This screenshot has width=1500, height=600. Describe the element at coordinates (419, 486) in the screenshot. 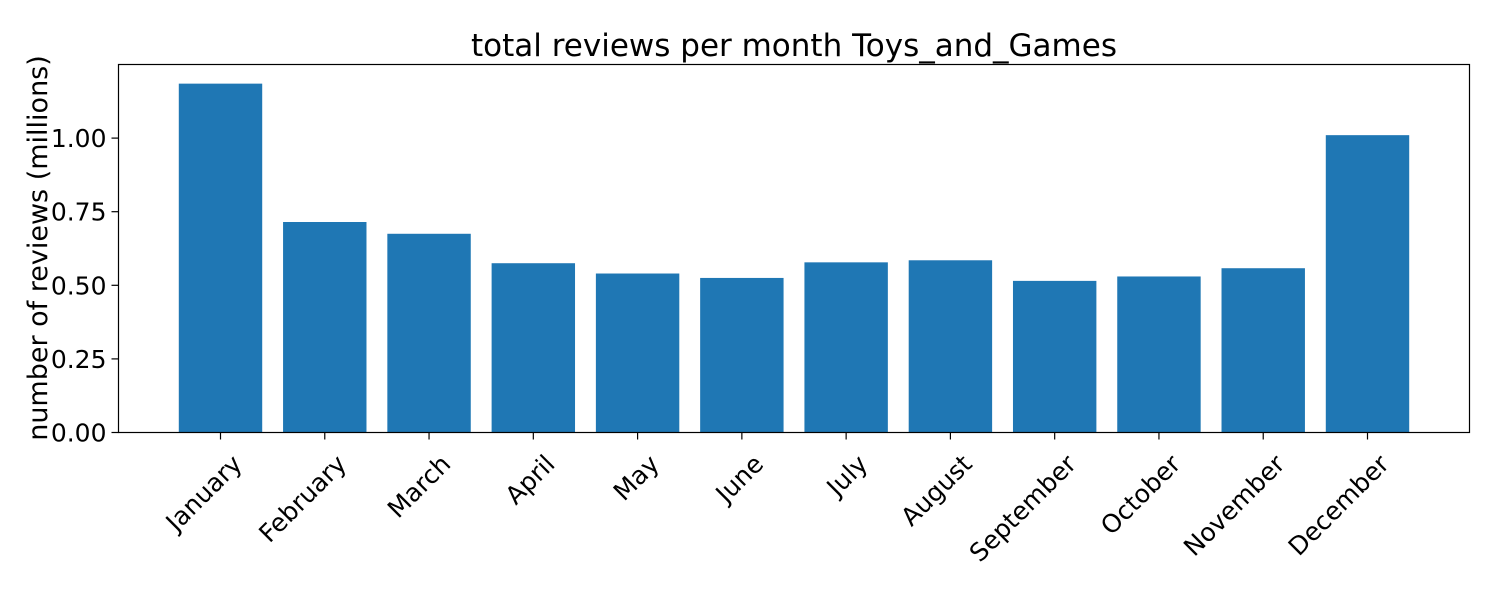

I see `x-tick-label-march: March` at that location.